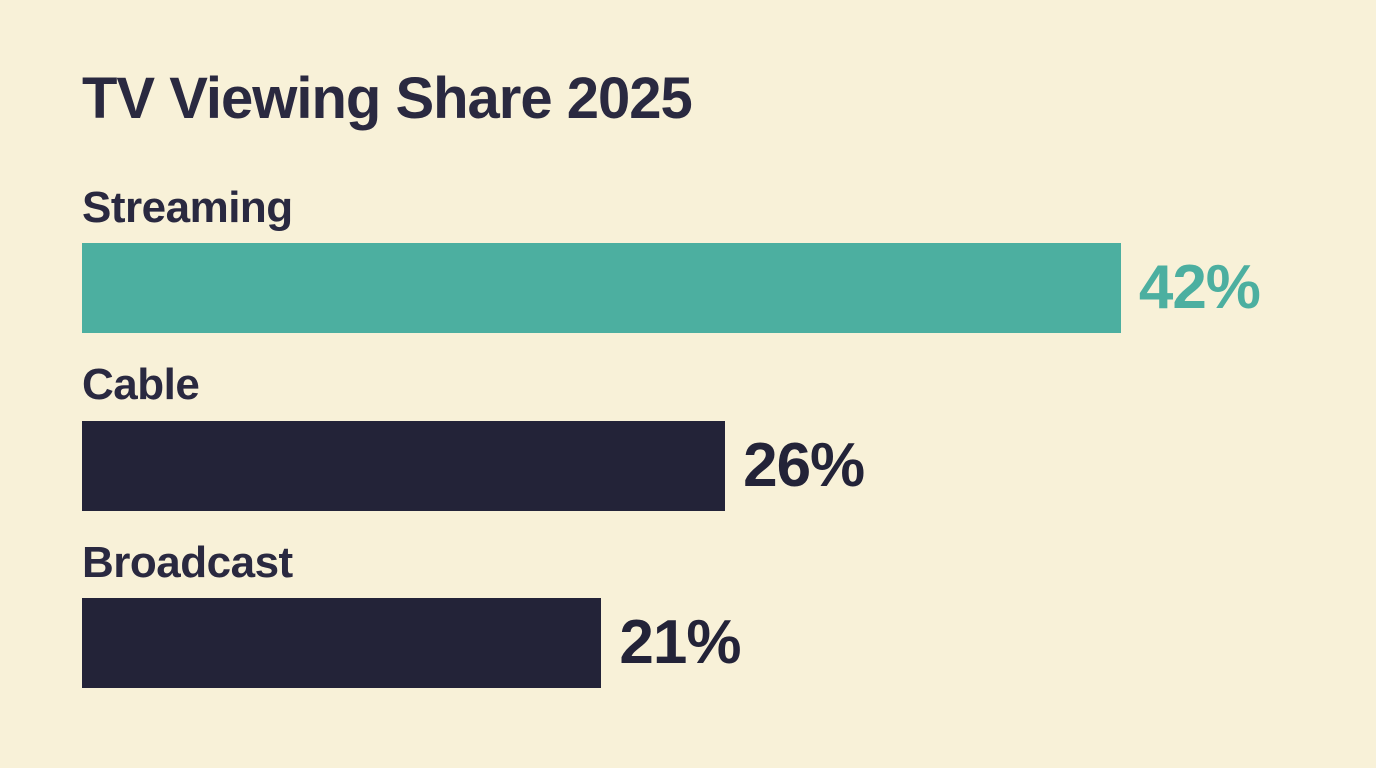 Image resolution: width=1376 pixels, height=768 pixels. What do you see at coordinates (187, 562) in the screenshot?
I see `bar-label-broadcast: Broadcast` at bounding box center [187, 562].